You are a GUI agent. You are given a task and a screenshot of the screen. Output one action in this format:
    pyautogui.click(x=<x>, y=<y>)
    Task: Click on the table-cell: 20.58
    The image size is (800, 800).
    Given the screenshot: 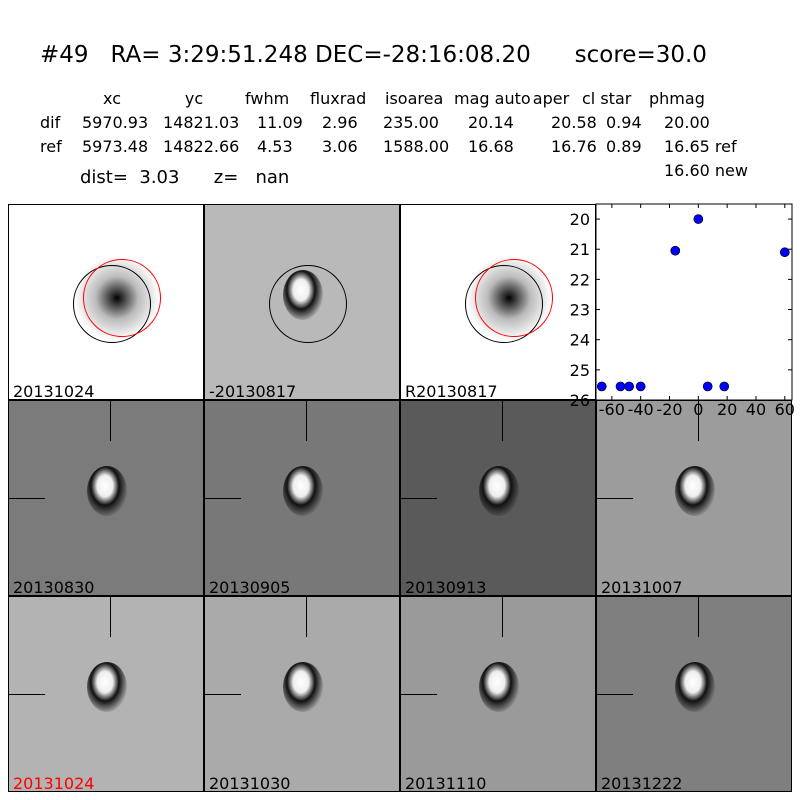 What is the action you would take?
    pyautogui.click(x=574, y=122)
    